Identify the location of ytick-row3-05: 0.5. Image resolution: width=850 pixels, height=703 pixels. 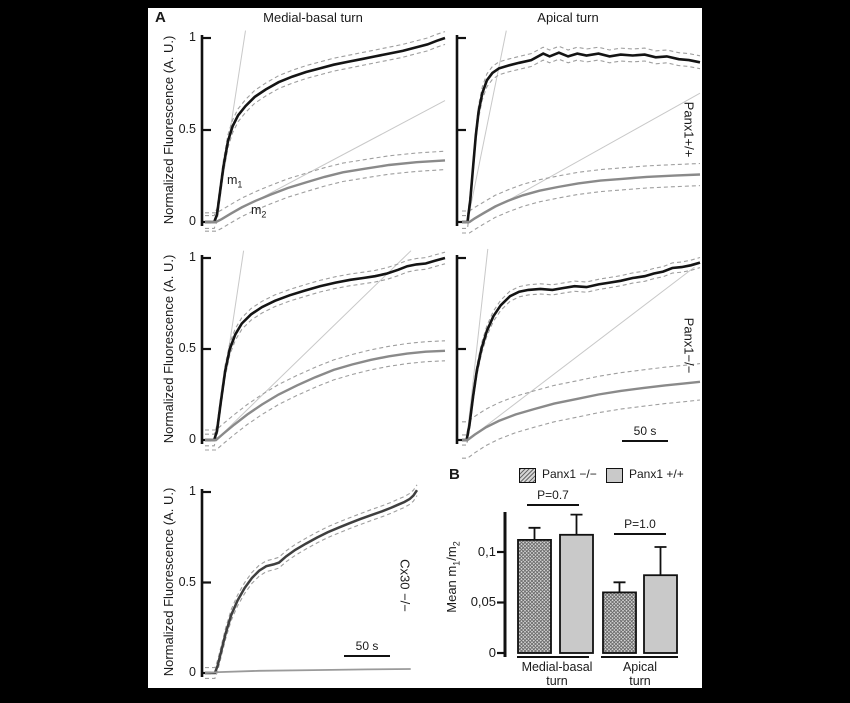
(187, 582).